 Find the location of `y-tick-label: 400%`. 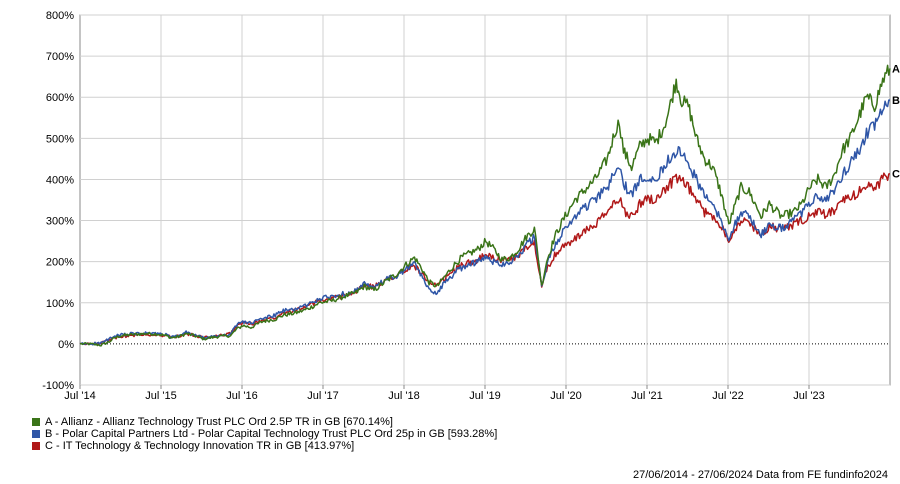

y-tick-label: 400% is located at coordinates (60, 180).